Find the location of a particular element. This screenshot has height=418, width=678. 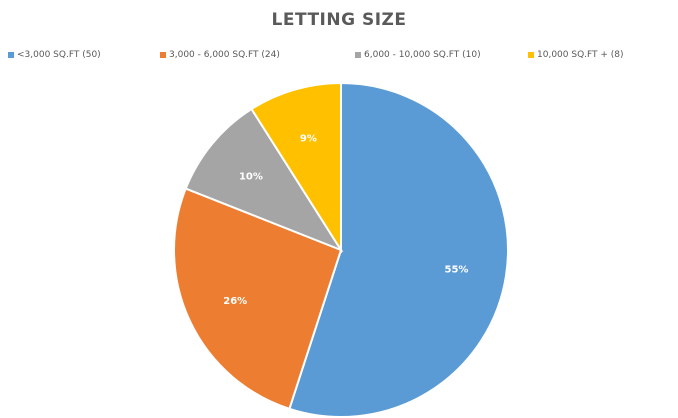

legend-item-under-3000: <3,000 SQ.FT (50) is located at coordinates (54, 55).